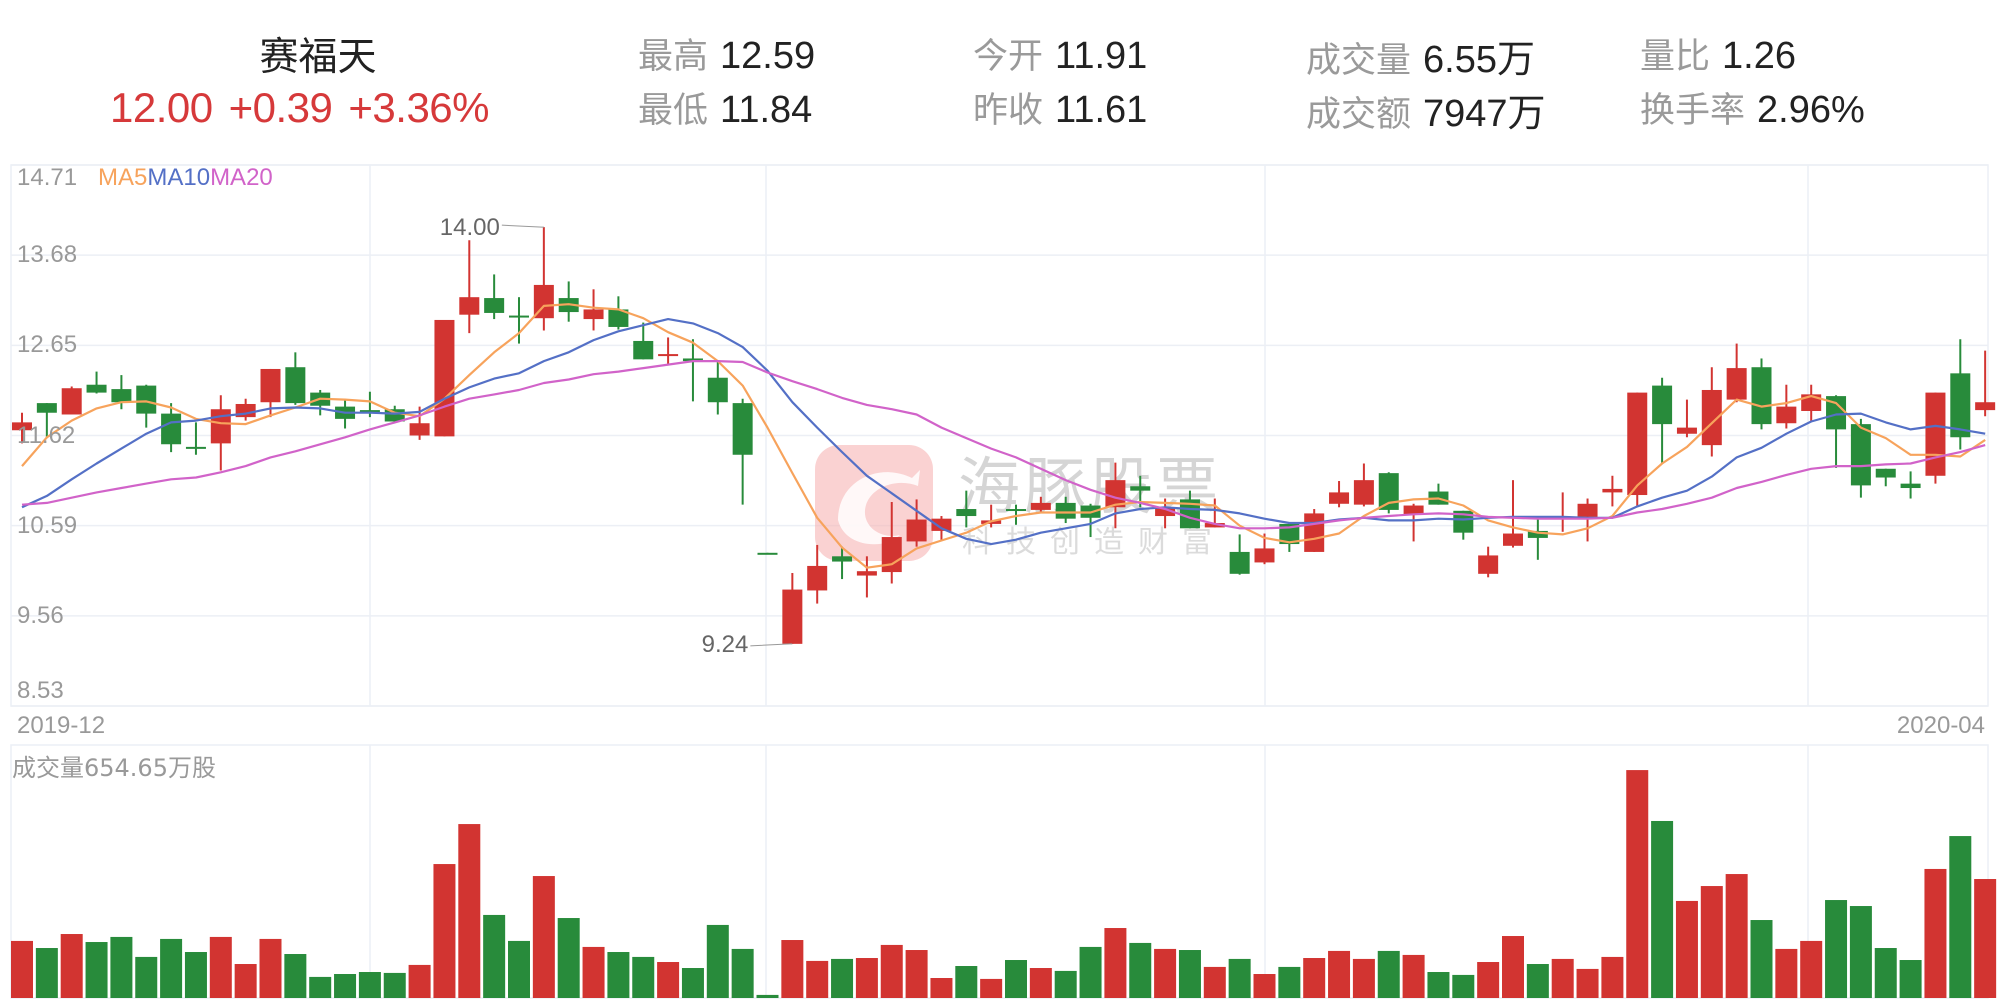 The width and height of the screenshot is (2001, 999). What do you see at coordinates (241, 177) in the screenshot?
I see `legend-ma20: MA20` at bounding box center [241, 177].